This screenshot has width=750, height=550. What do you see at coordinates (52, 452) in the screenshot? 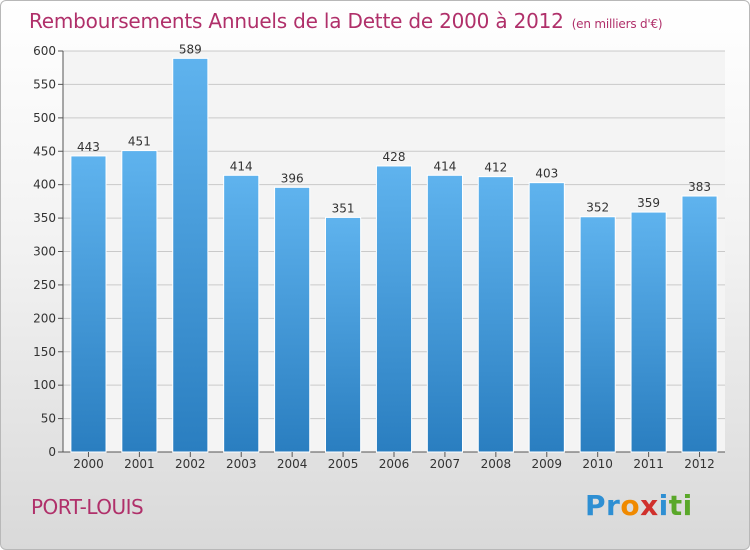
I see `y-tick-label: 0` at bounding box center [52, 452].